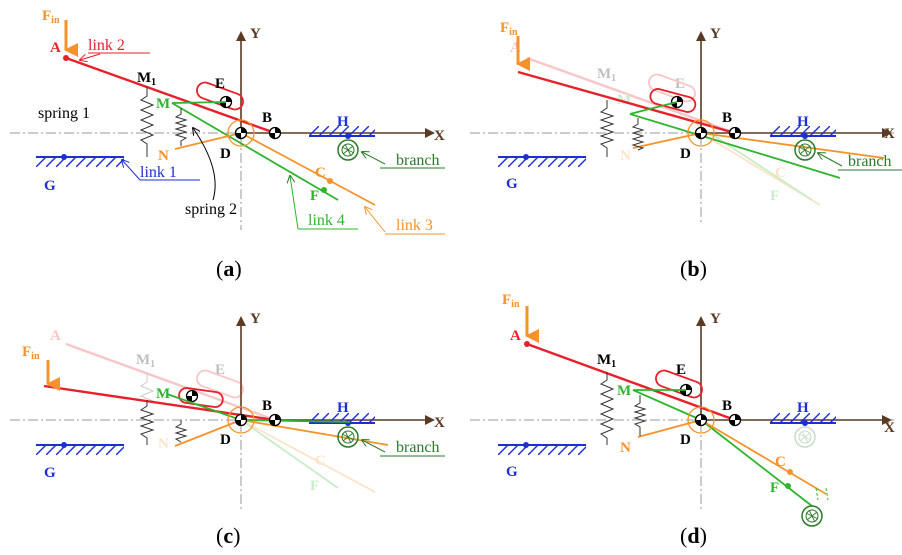  What do you see at coordinates (211, 209) in the screenshot?
I see `spring-2-label: spring 2` at bounding box center [211, 209].